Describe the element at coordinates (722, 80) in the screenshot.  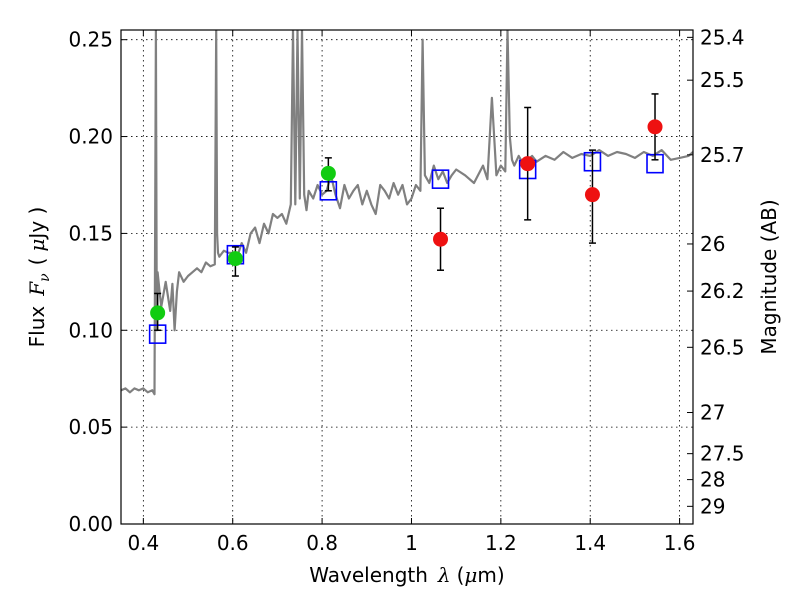
I see `y2-tick-label: 25.5` at that location.